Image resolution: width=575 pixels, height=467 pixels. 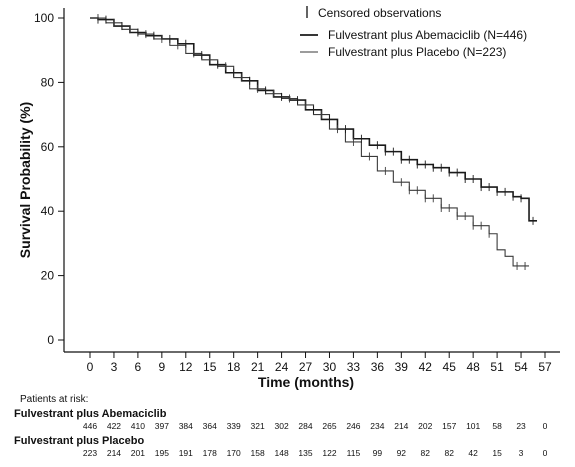 I want to click on risk-count: 246, so click(x=353, y=426).